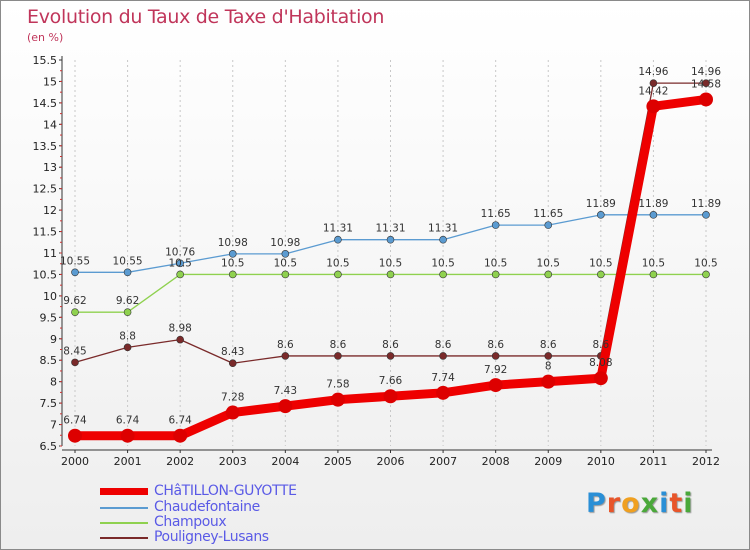 The width and height of the screenshot is (750, 550). What do you see at coordinates (127, 336) in the screenshot?
I see `data-label-pouligney-lusans: 8.8` at bounding box center [127, 336].